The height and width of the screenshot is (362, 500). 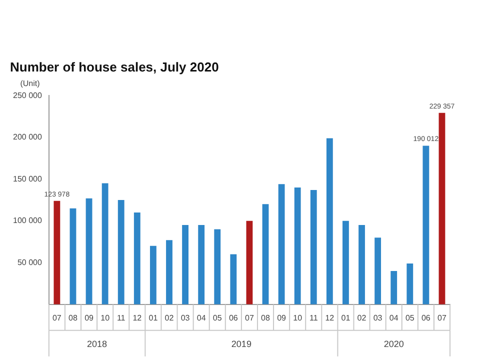 What do you see at coordinates (27, 179) in the screenshot?
I see `y-tick-label: 150 000` at bounding box center [27, 179].